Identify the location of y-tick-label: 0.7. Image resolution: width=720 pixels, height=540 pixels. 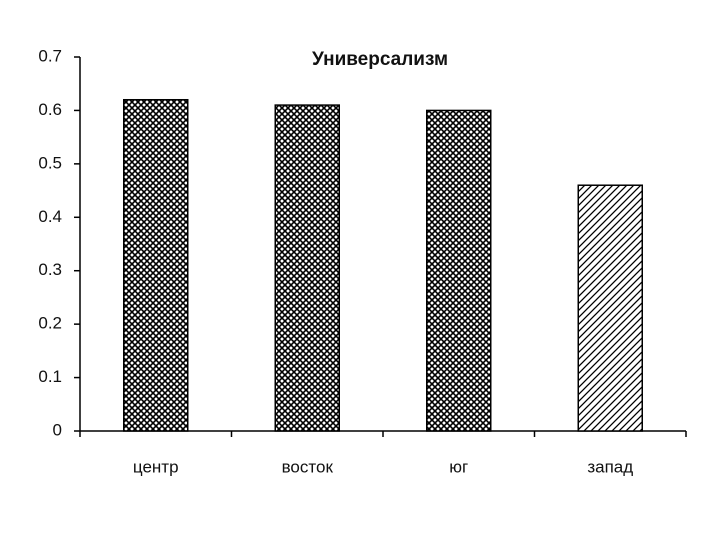
(50, 55).